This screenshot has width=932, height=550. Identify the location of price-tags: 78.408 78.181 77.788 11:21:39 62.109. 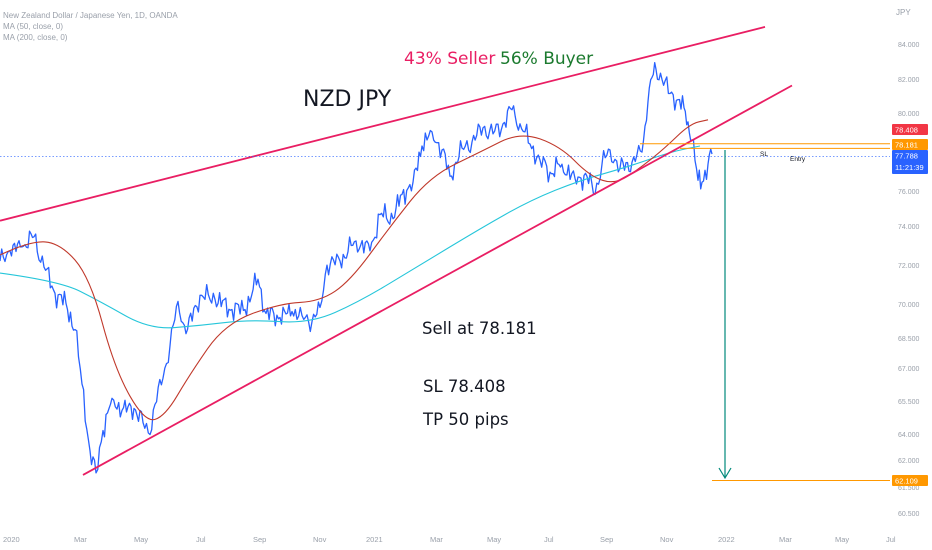
(910, 305).